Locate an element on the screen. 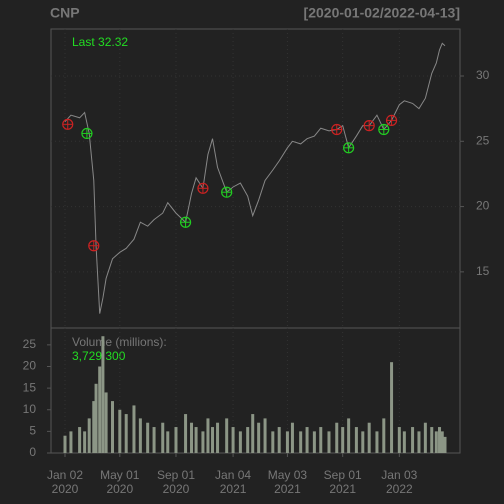  last-price: Last 32.32 is located at coordinates (100, 42).